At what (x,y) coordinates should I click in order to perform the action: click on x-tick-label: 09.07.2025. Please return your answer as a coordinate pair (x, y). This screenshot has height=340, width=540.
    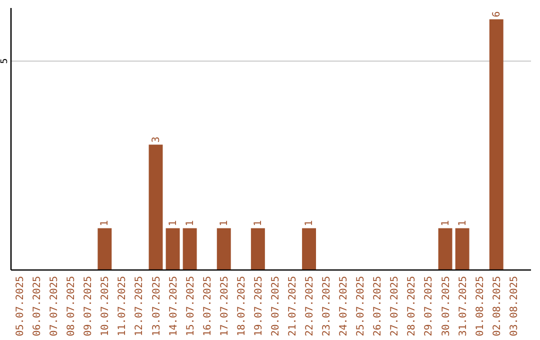
    Looking at the image, I should click on (88, 306).